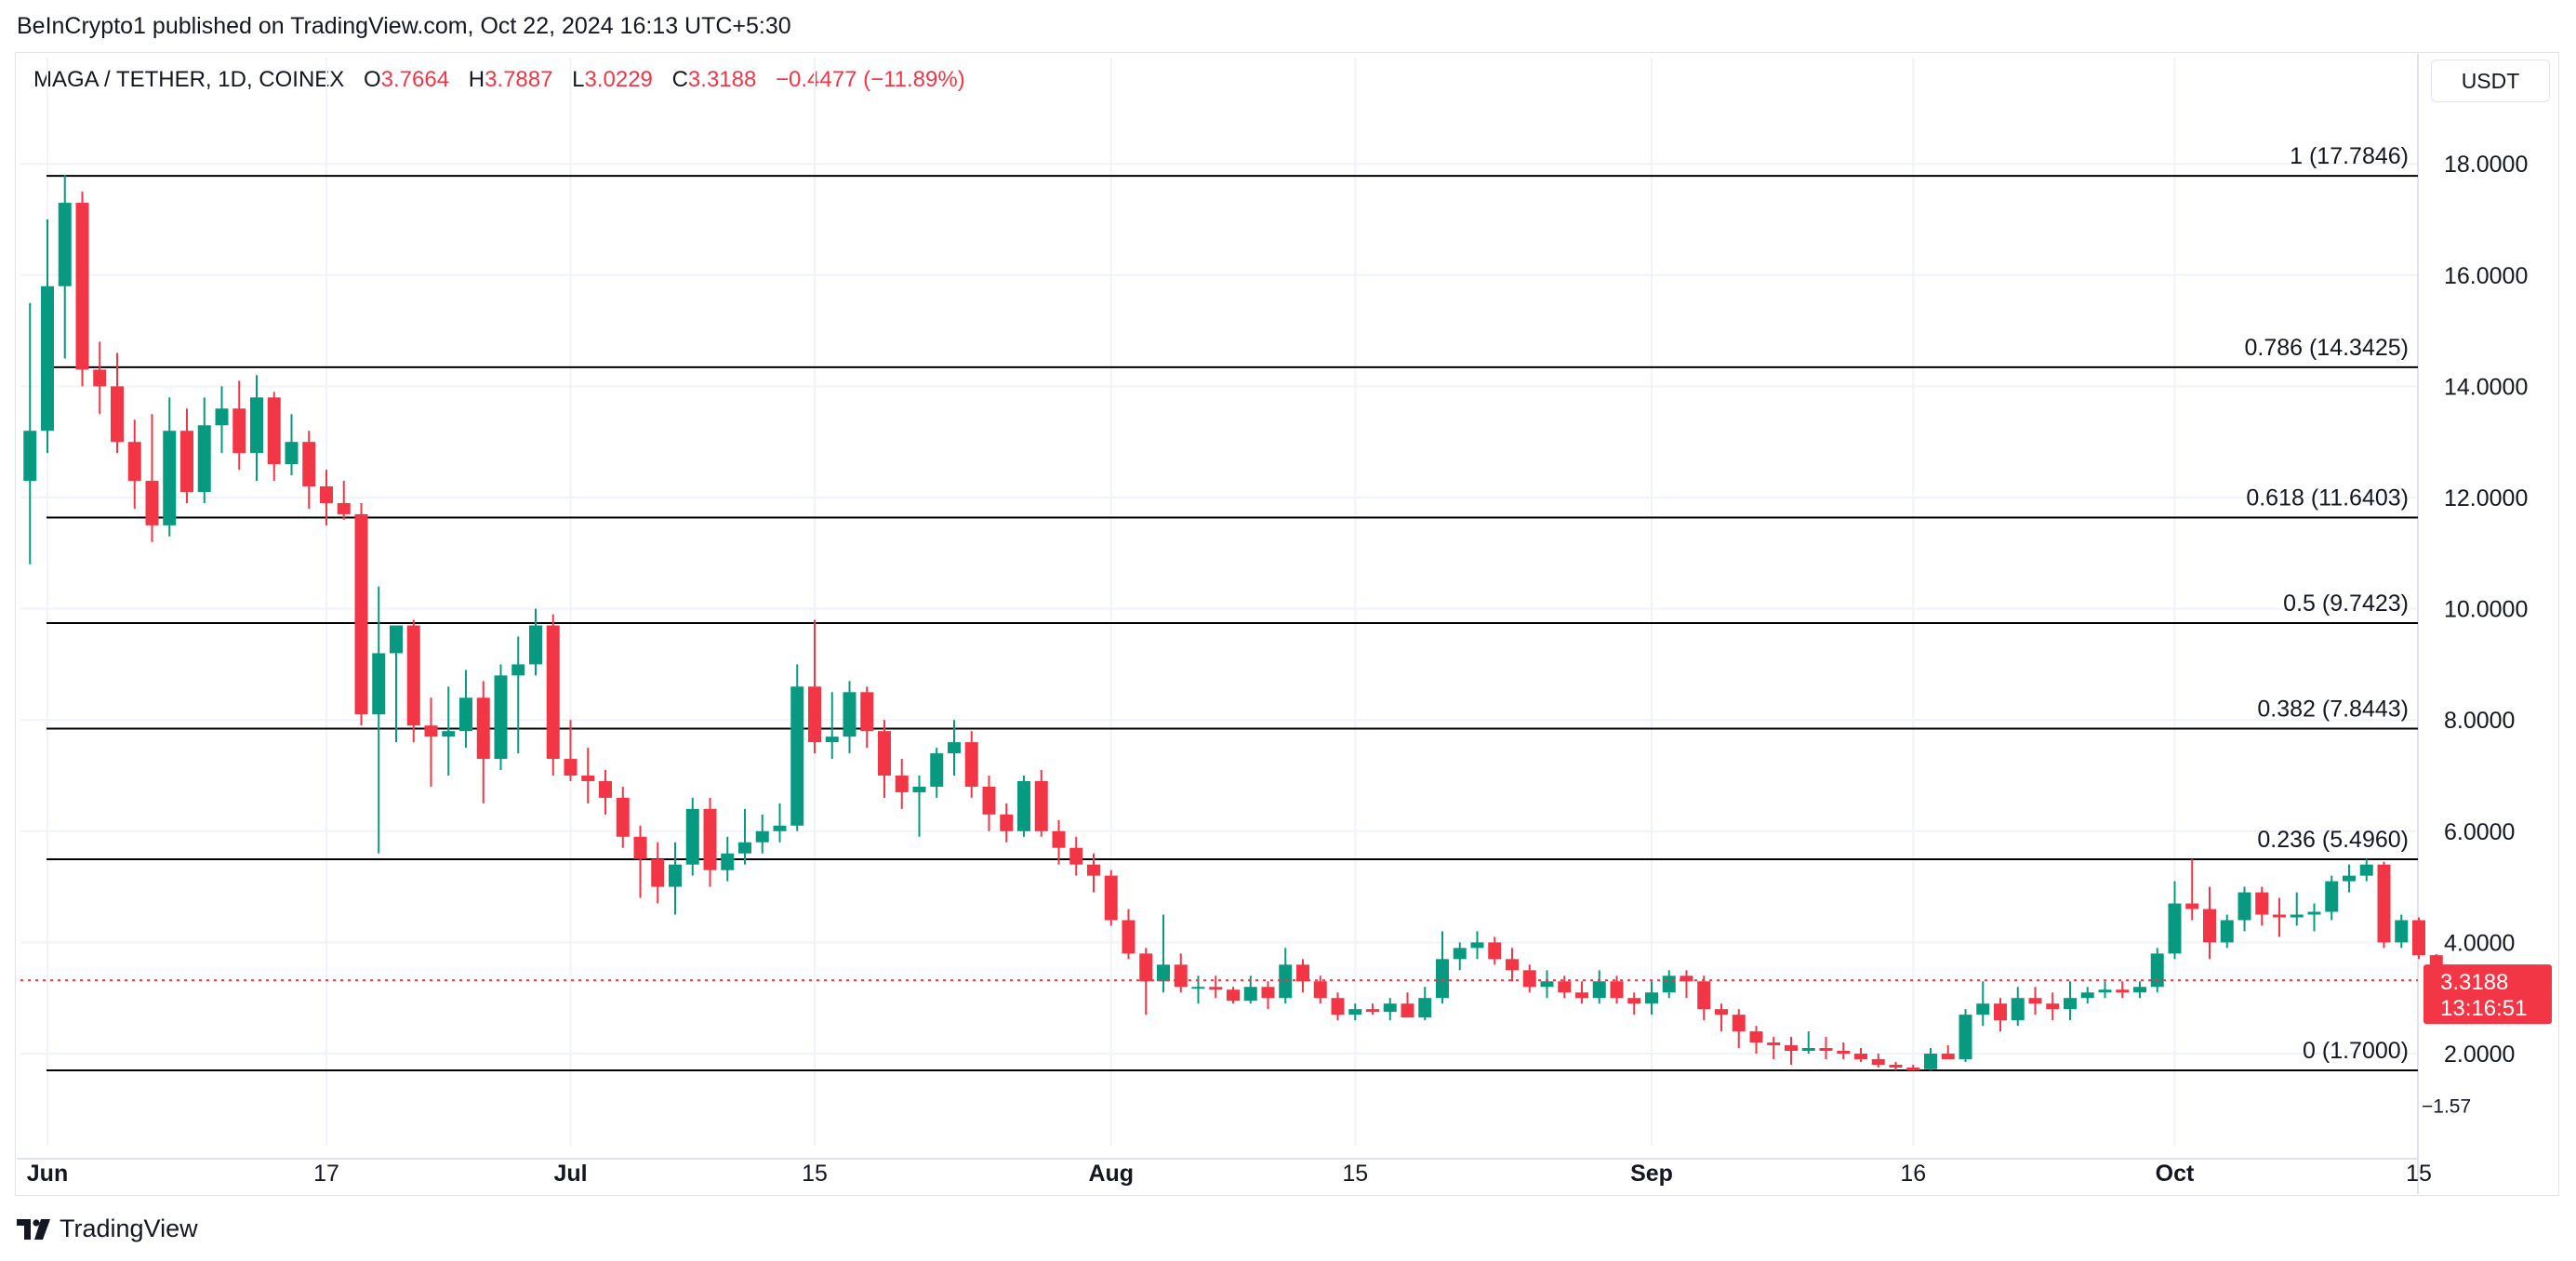 The width and height of the screenshot is (2576, 1261). What do you see at coordinates (870, 79) in the screenshot?
I see `change-value: −0.4477 (−11.89%)` at bounding box center [870, 79].